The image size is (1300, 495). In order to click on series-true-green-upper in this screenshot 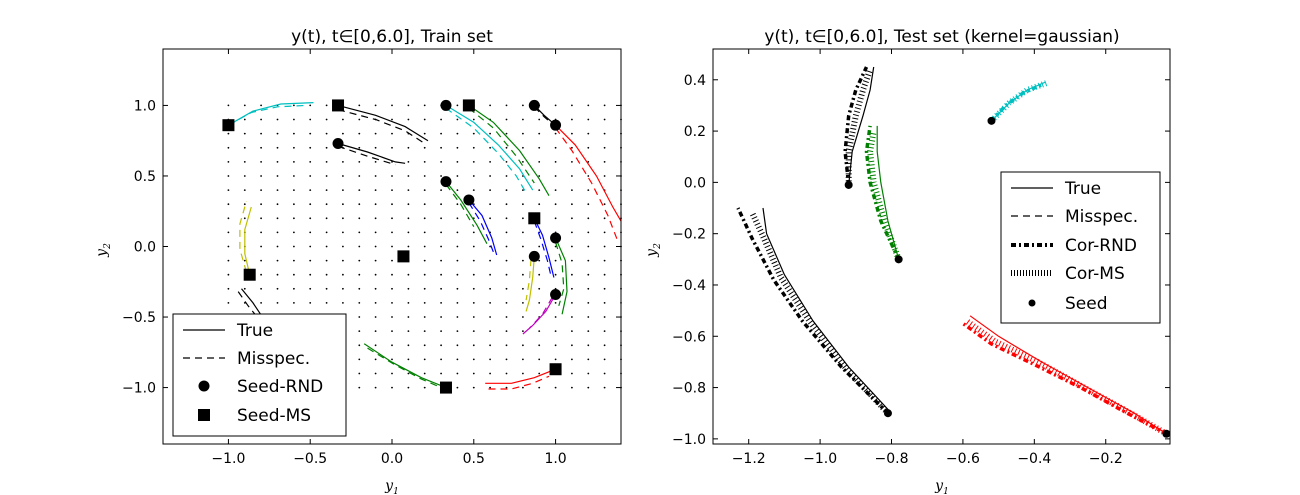, I will do `click(509, 150)`.